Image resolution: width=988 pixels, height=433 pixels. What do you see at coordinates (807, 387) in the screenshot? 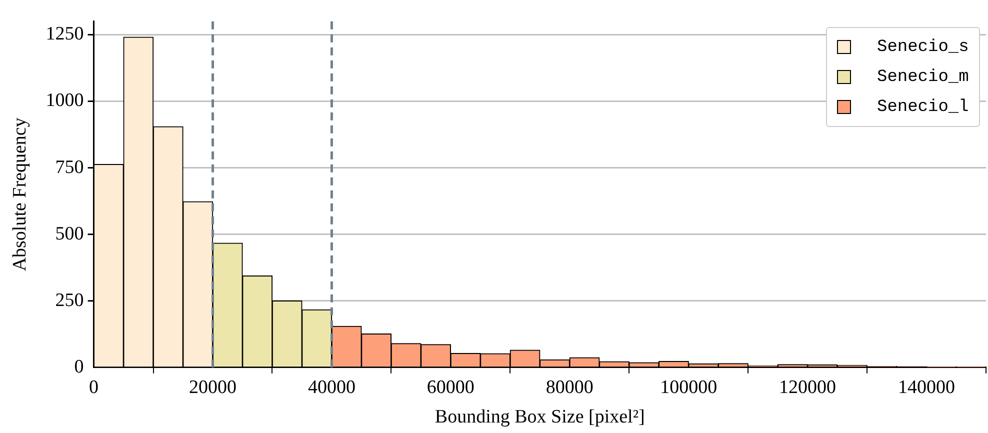
I see `x-tick-label: 120000` at bounding box center [807, 387].